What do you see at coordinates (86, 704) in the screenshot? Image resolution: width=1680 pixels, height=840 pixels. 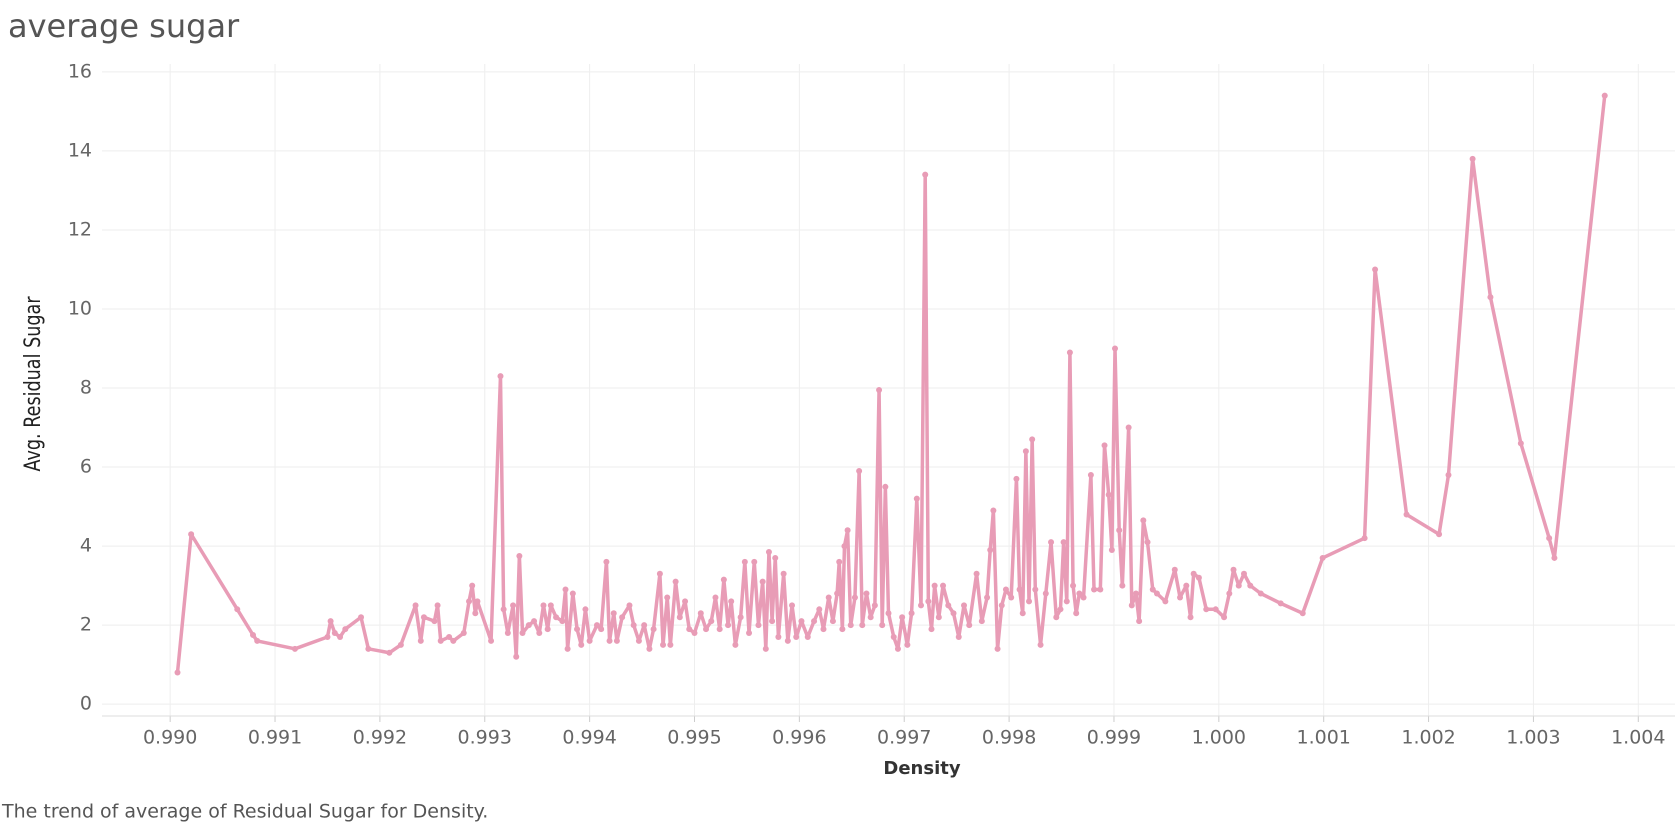 I see `y-tick-label: 0` at bounding box center [86, 704].